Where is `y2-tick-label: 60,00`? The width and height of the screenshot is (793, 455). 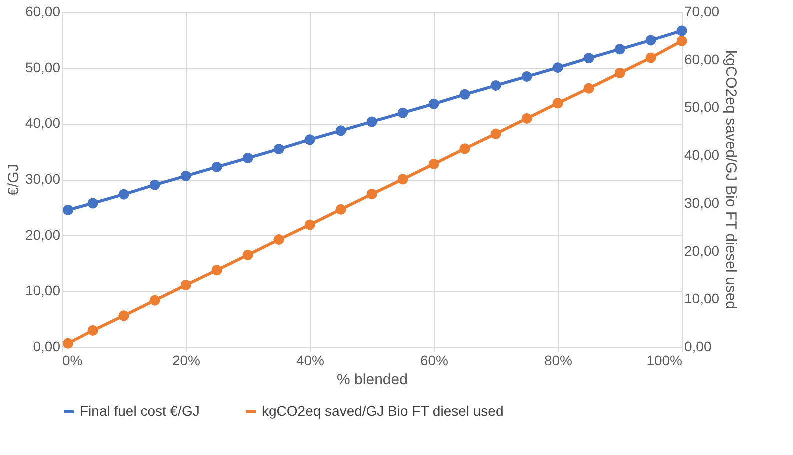
y2-tick-label: 60,00 is located at coordinates (702, 59).